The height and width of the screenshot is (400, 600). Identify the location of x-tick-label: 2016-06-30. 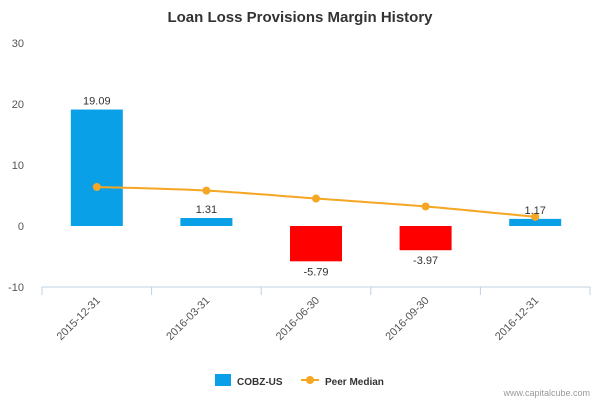
(298, 319).